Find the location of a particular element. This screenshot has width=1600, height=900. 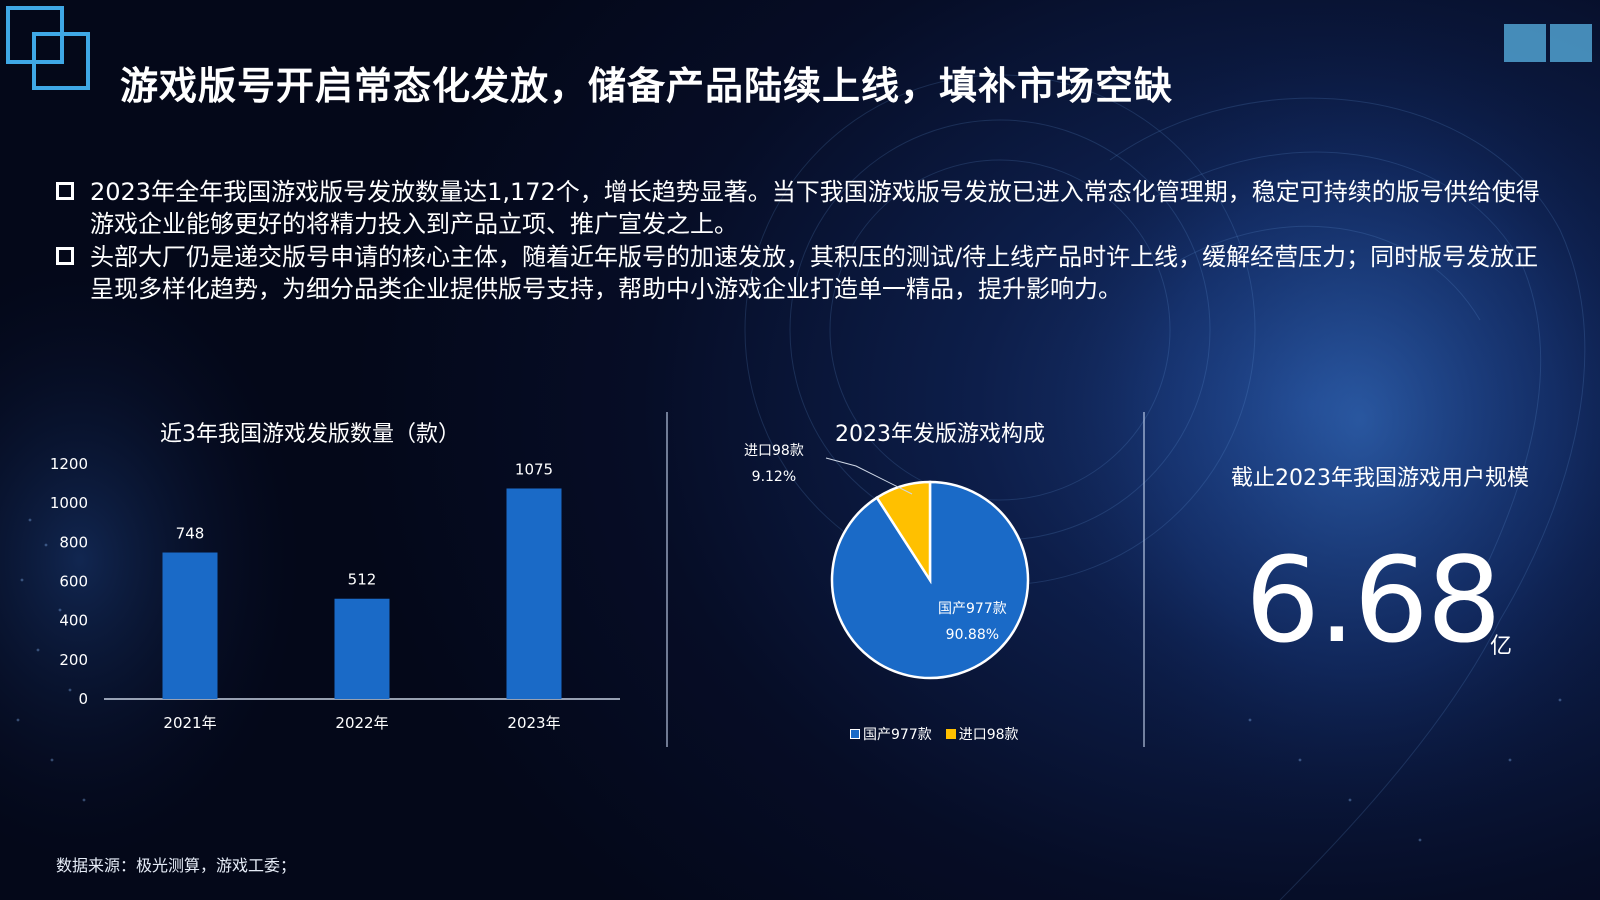

legend-item-domestic: 国产977款 is located at coordinates (891, 734).